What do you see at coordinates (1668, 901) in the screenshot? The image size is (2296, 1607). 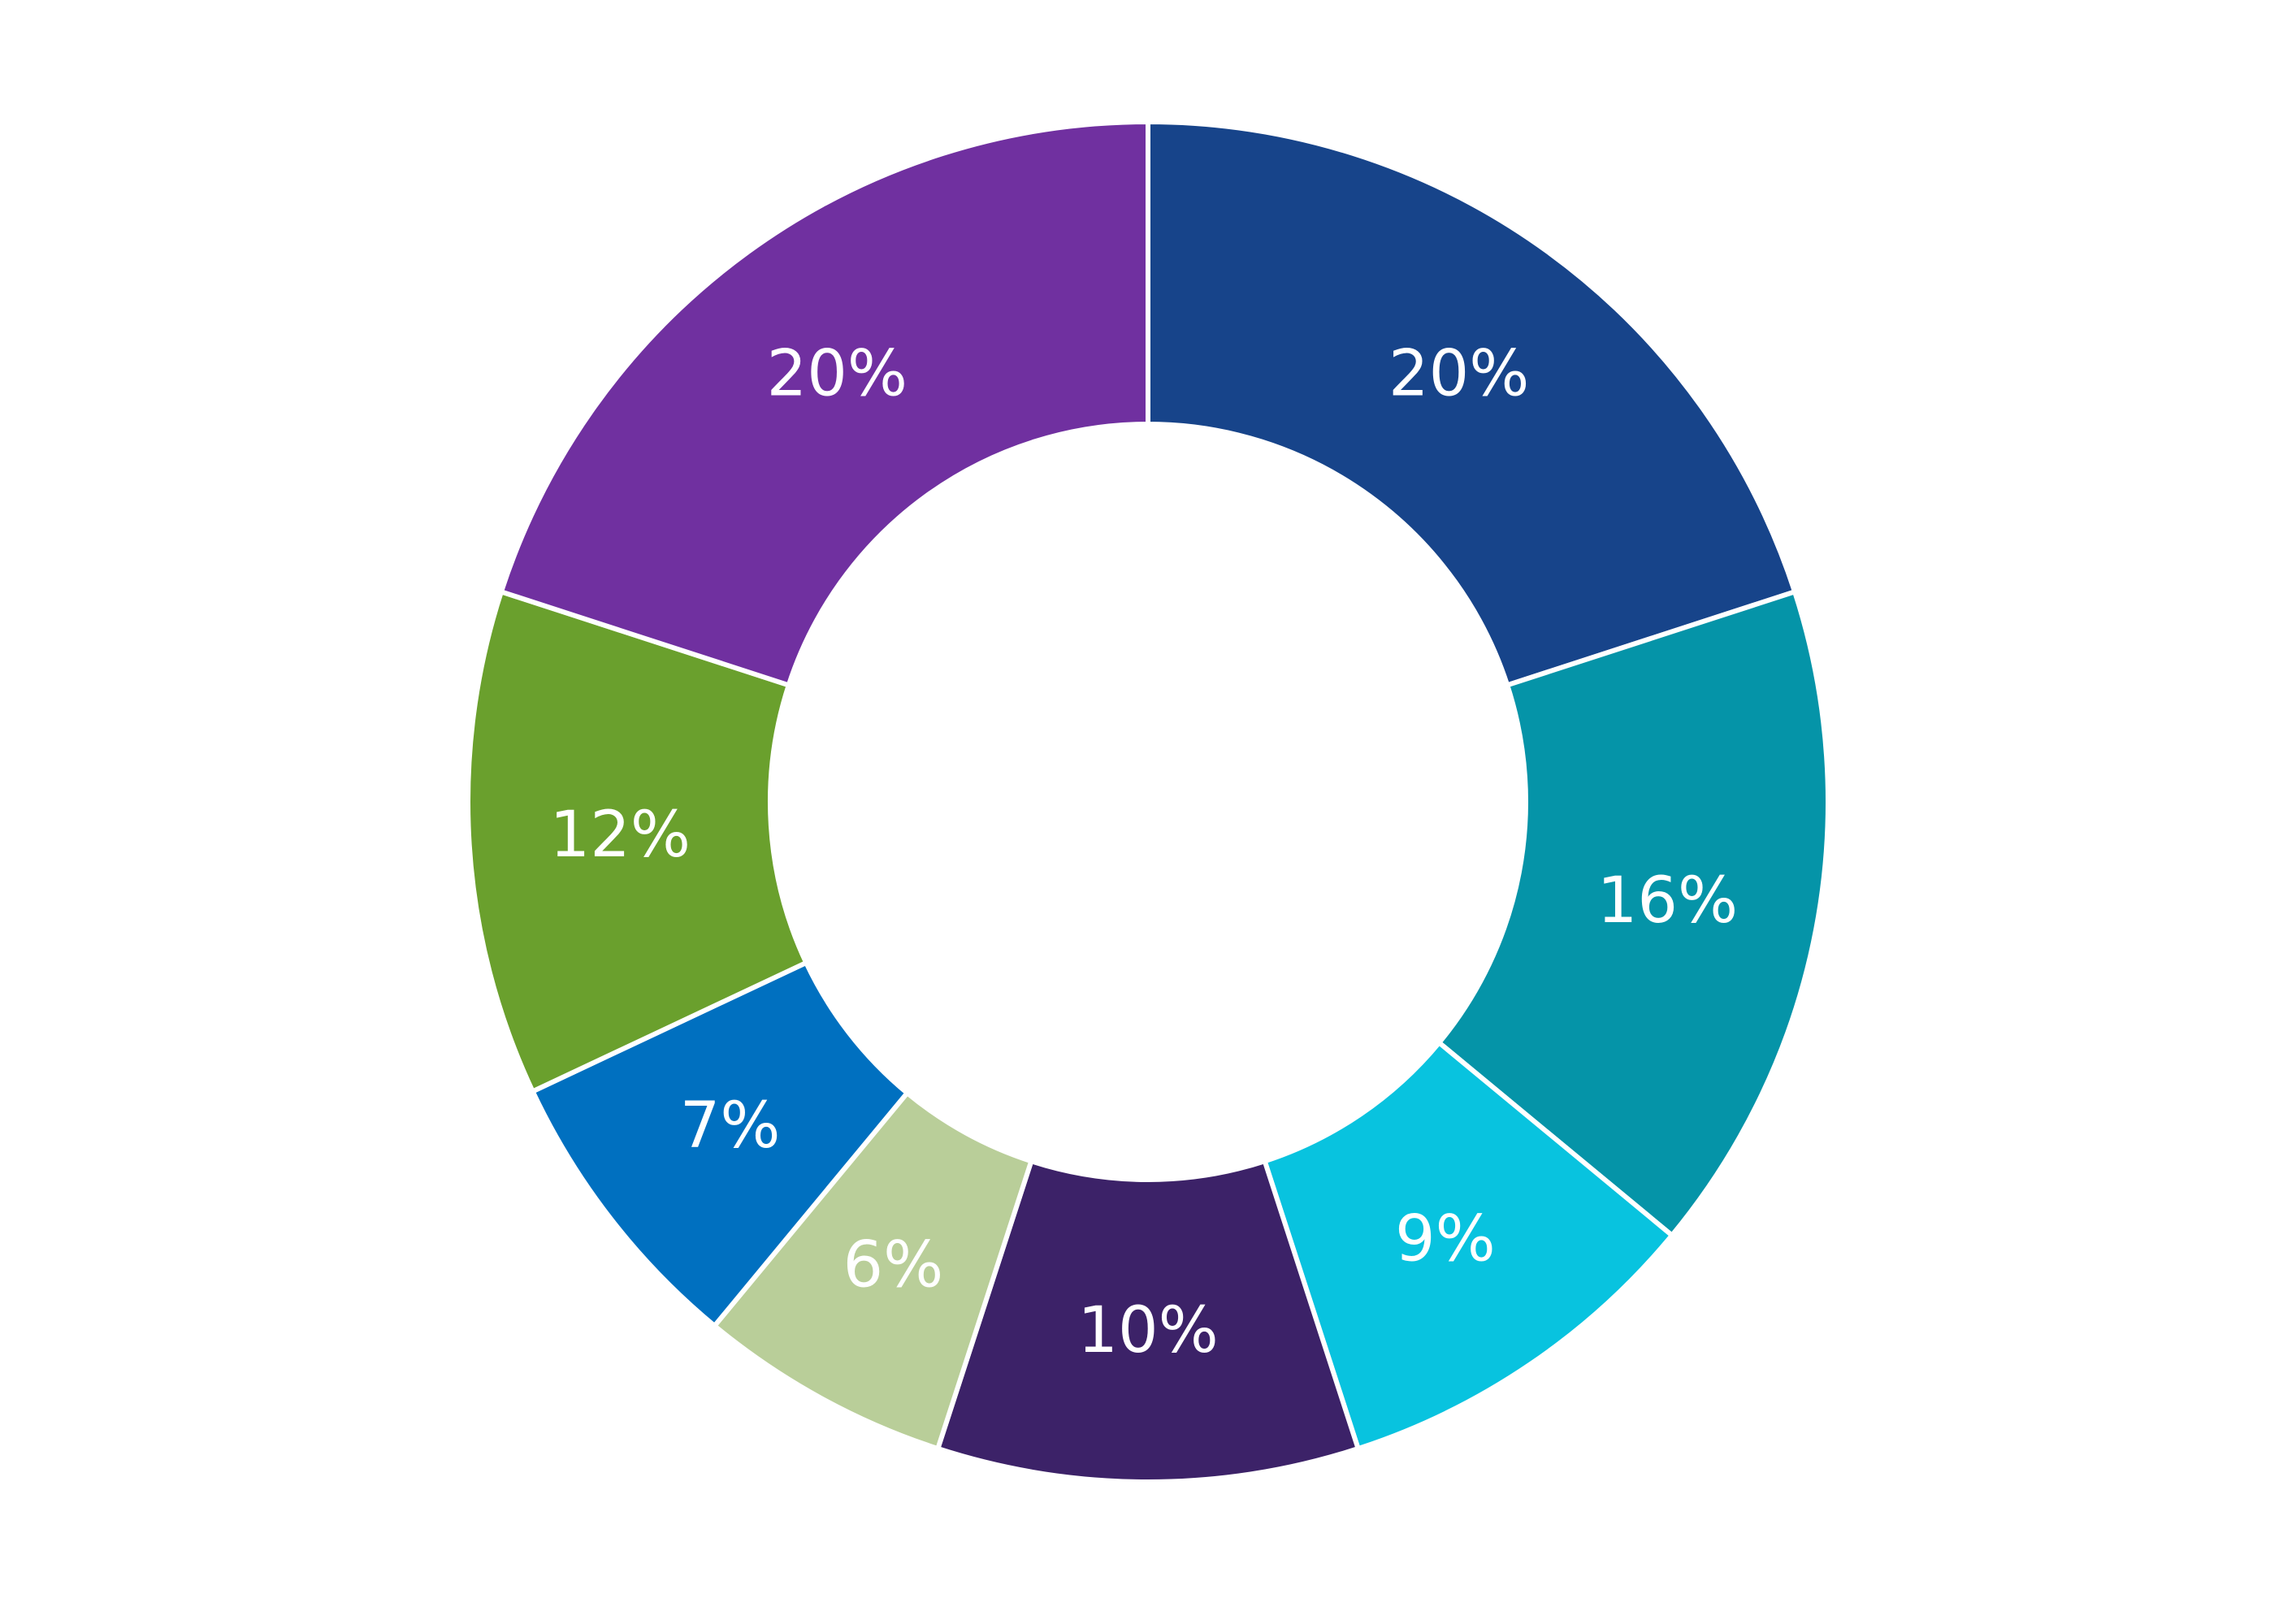 I see `slice-label-2: 16%` at bounding box center [1668, 901].